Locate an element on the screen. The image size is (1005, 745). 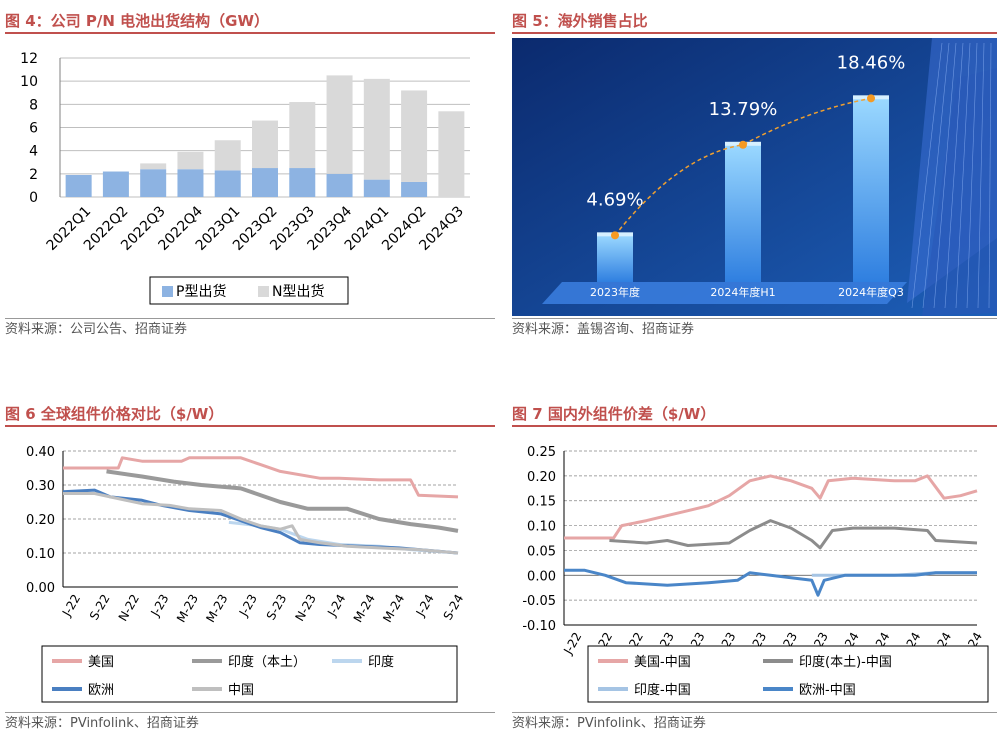
y-tick-label: 0.15 is located at coordinates (541, 502).